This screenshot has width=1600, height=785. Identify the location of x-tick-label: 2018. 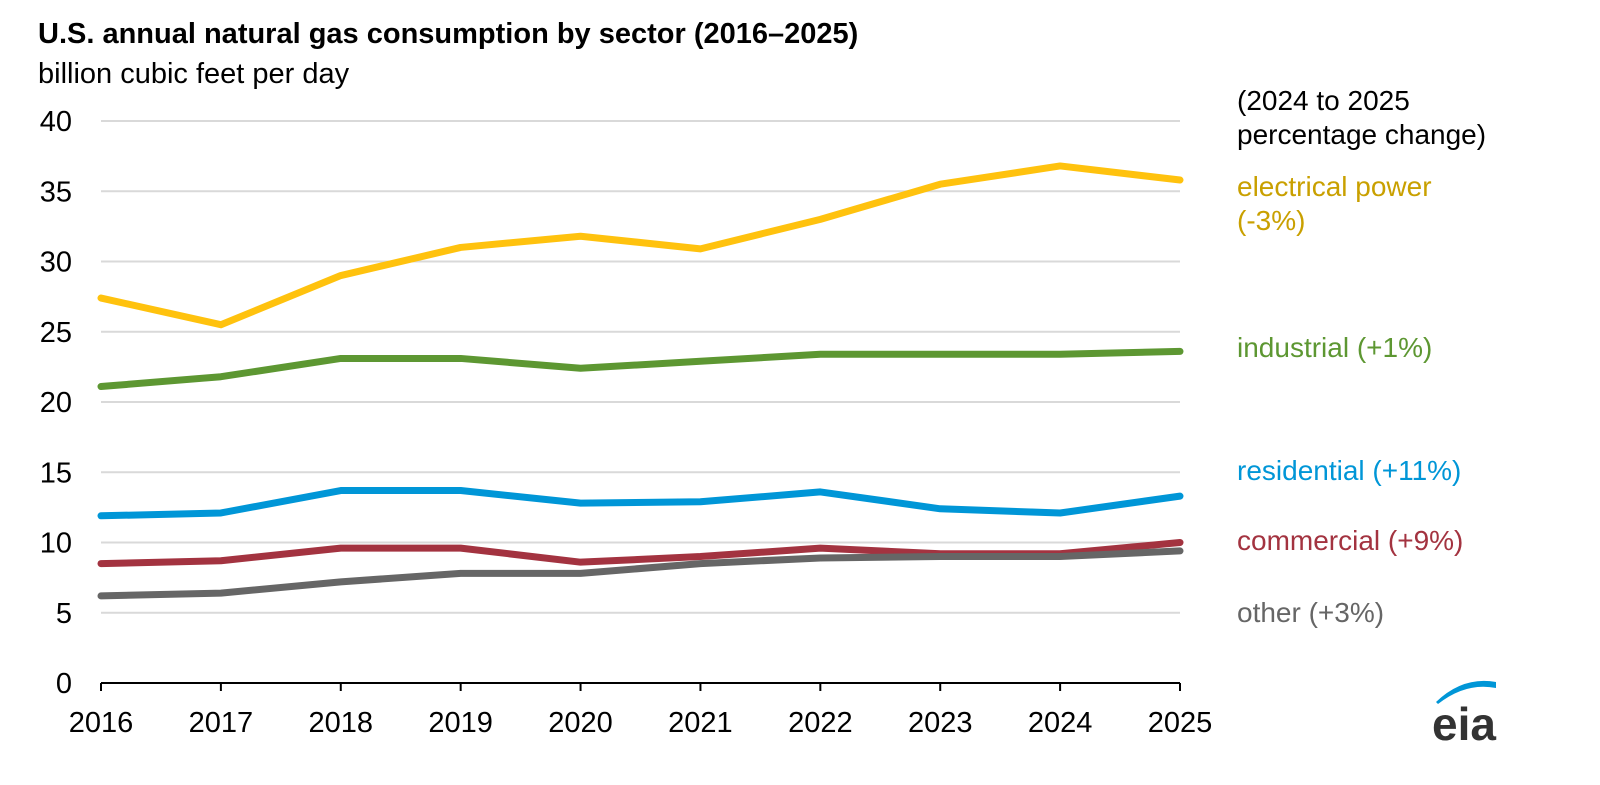
(341, 723).